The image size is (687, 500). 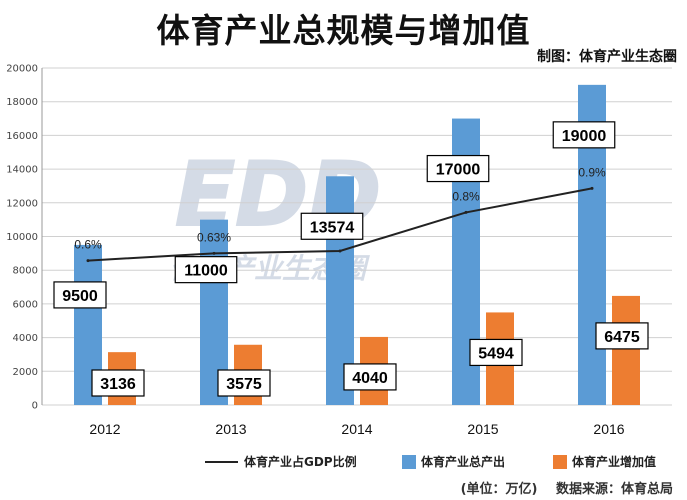 What do you see at coordinates (22, 136) in the screenshot?
I see `y-tick-label: 16000` at bounding box center [22, 136].